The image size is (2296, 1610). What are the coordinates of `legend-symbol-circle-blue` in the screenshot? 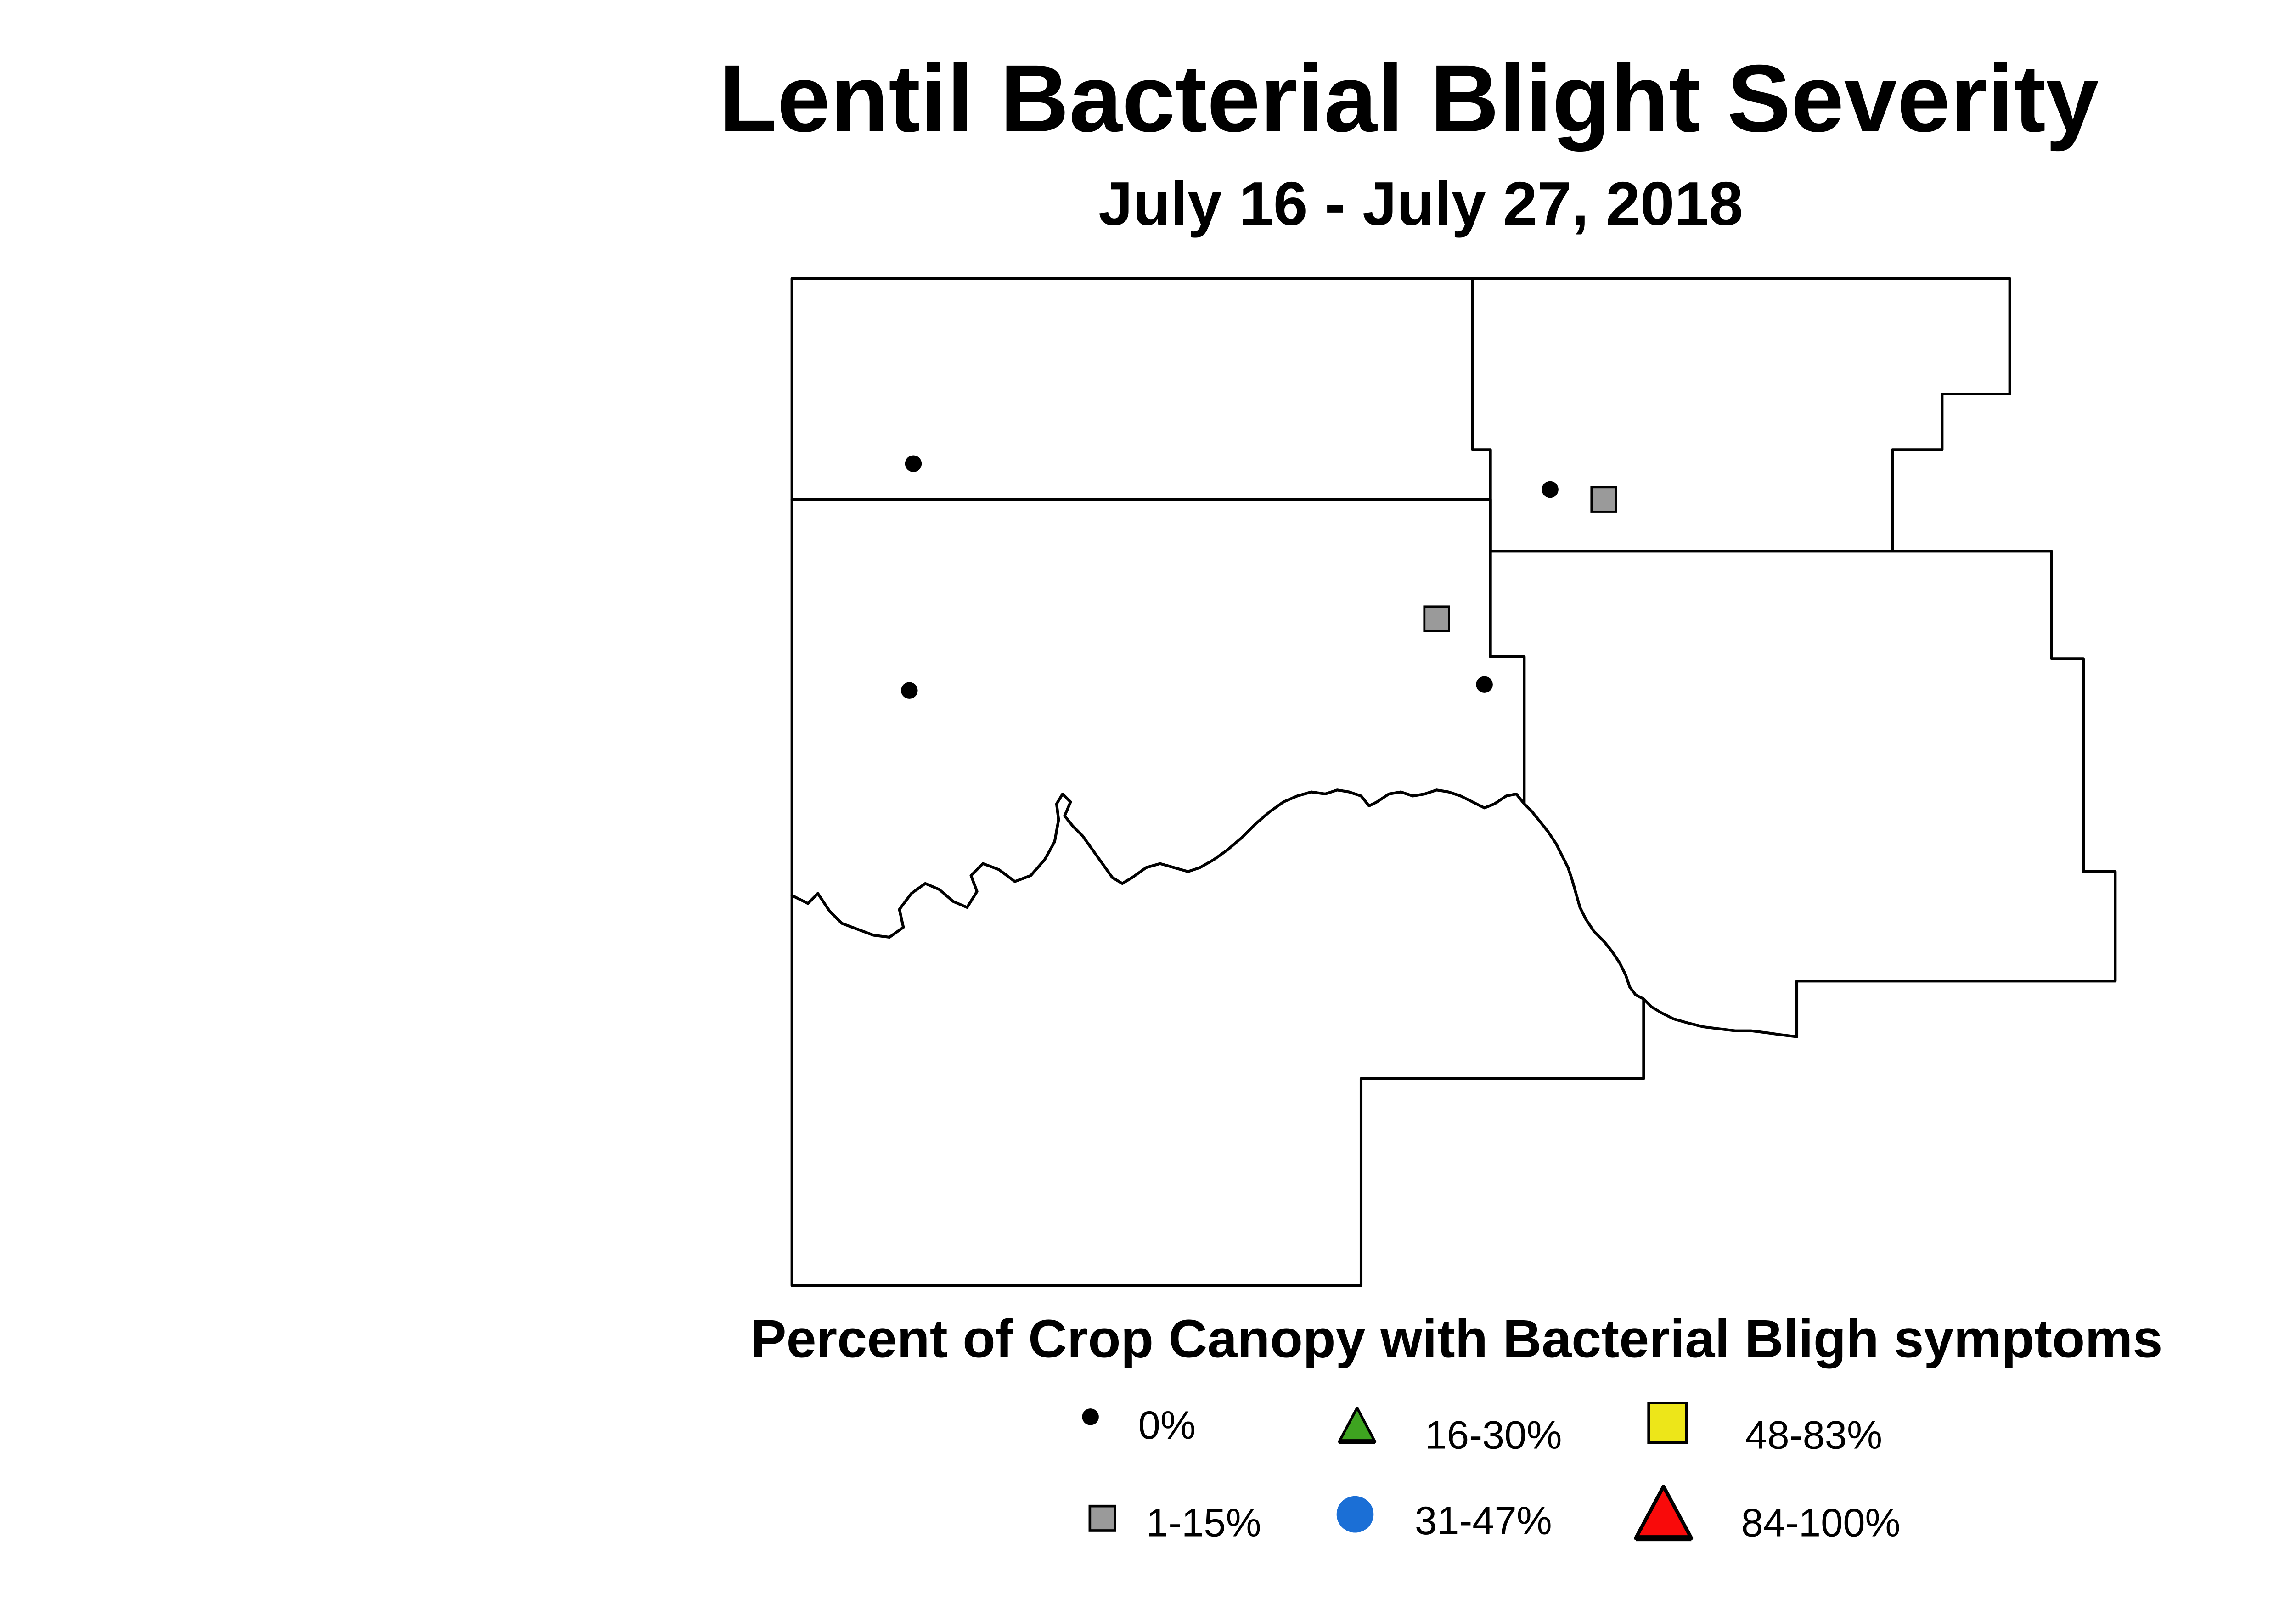 It's located at (1355, 1514).